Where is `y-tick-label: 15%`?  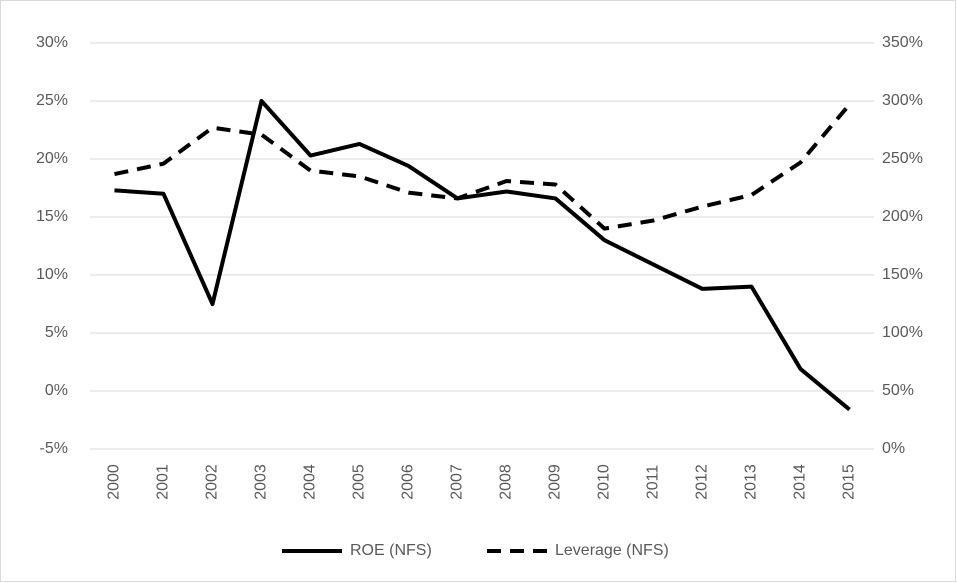
y-tick-label: 15% is located at coordinates (52, 216).